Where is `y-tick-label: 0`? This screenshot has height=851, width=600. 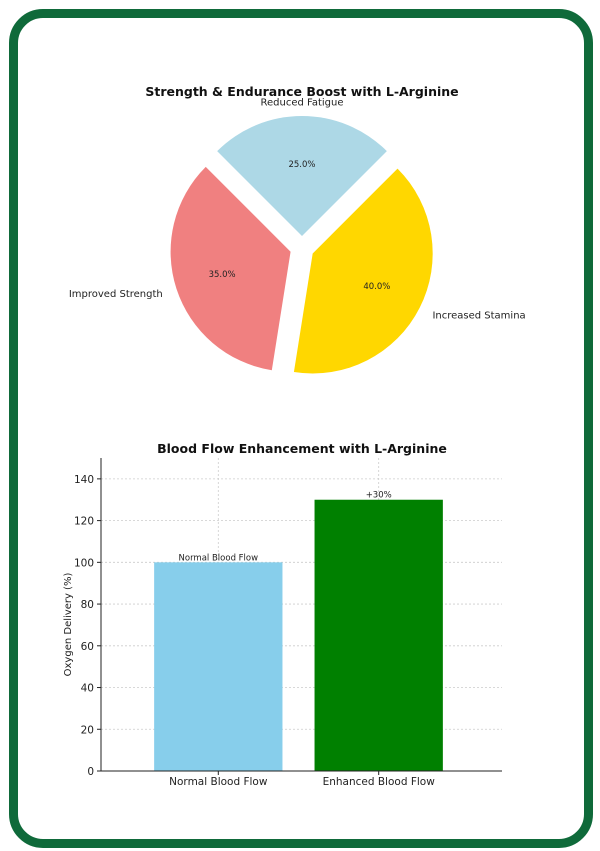
y-tick-label: 0 is located at coordinates (90, 772).